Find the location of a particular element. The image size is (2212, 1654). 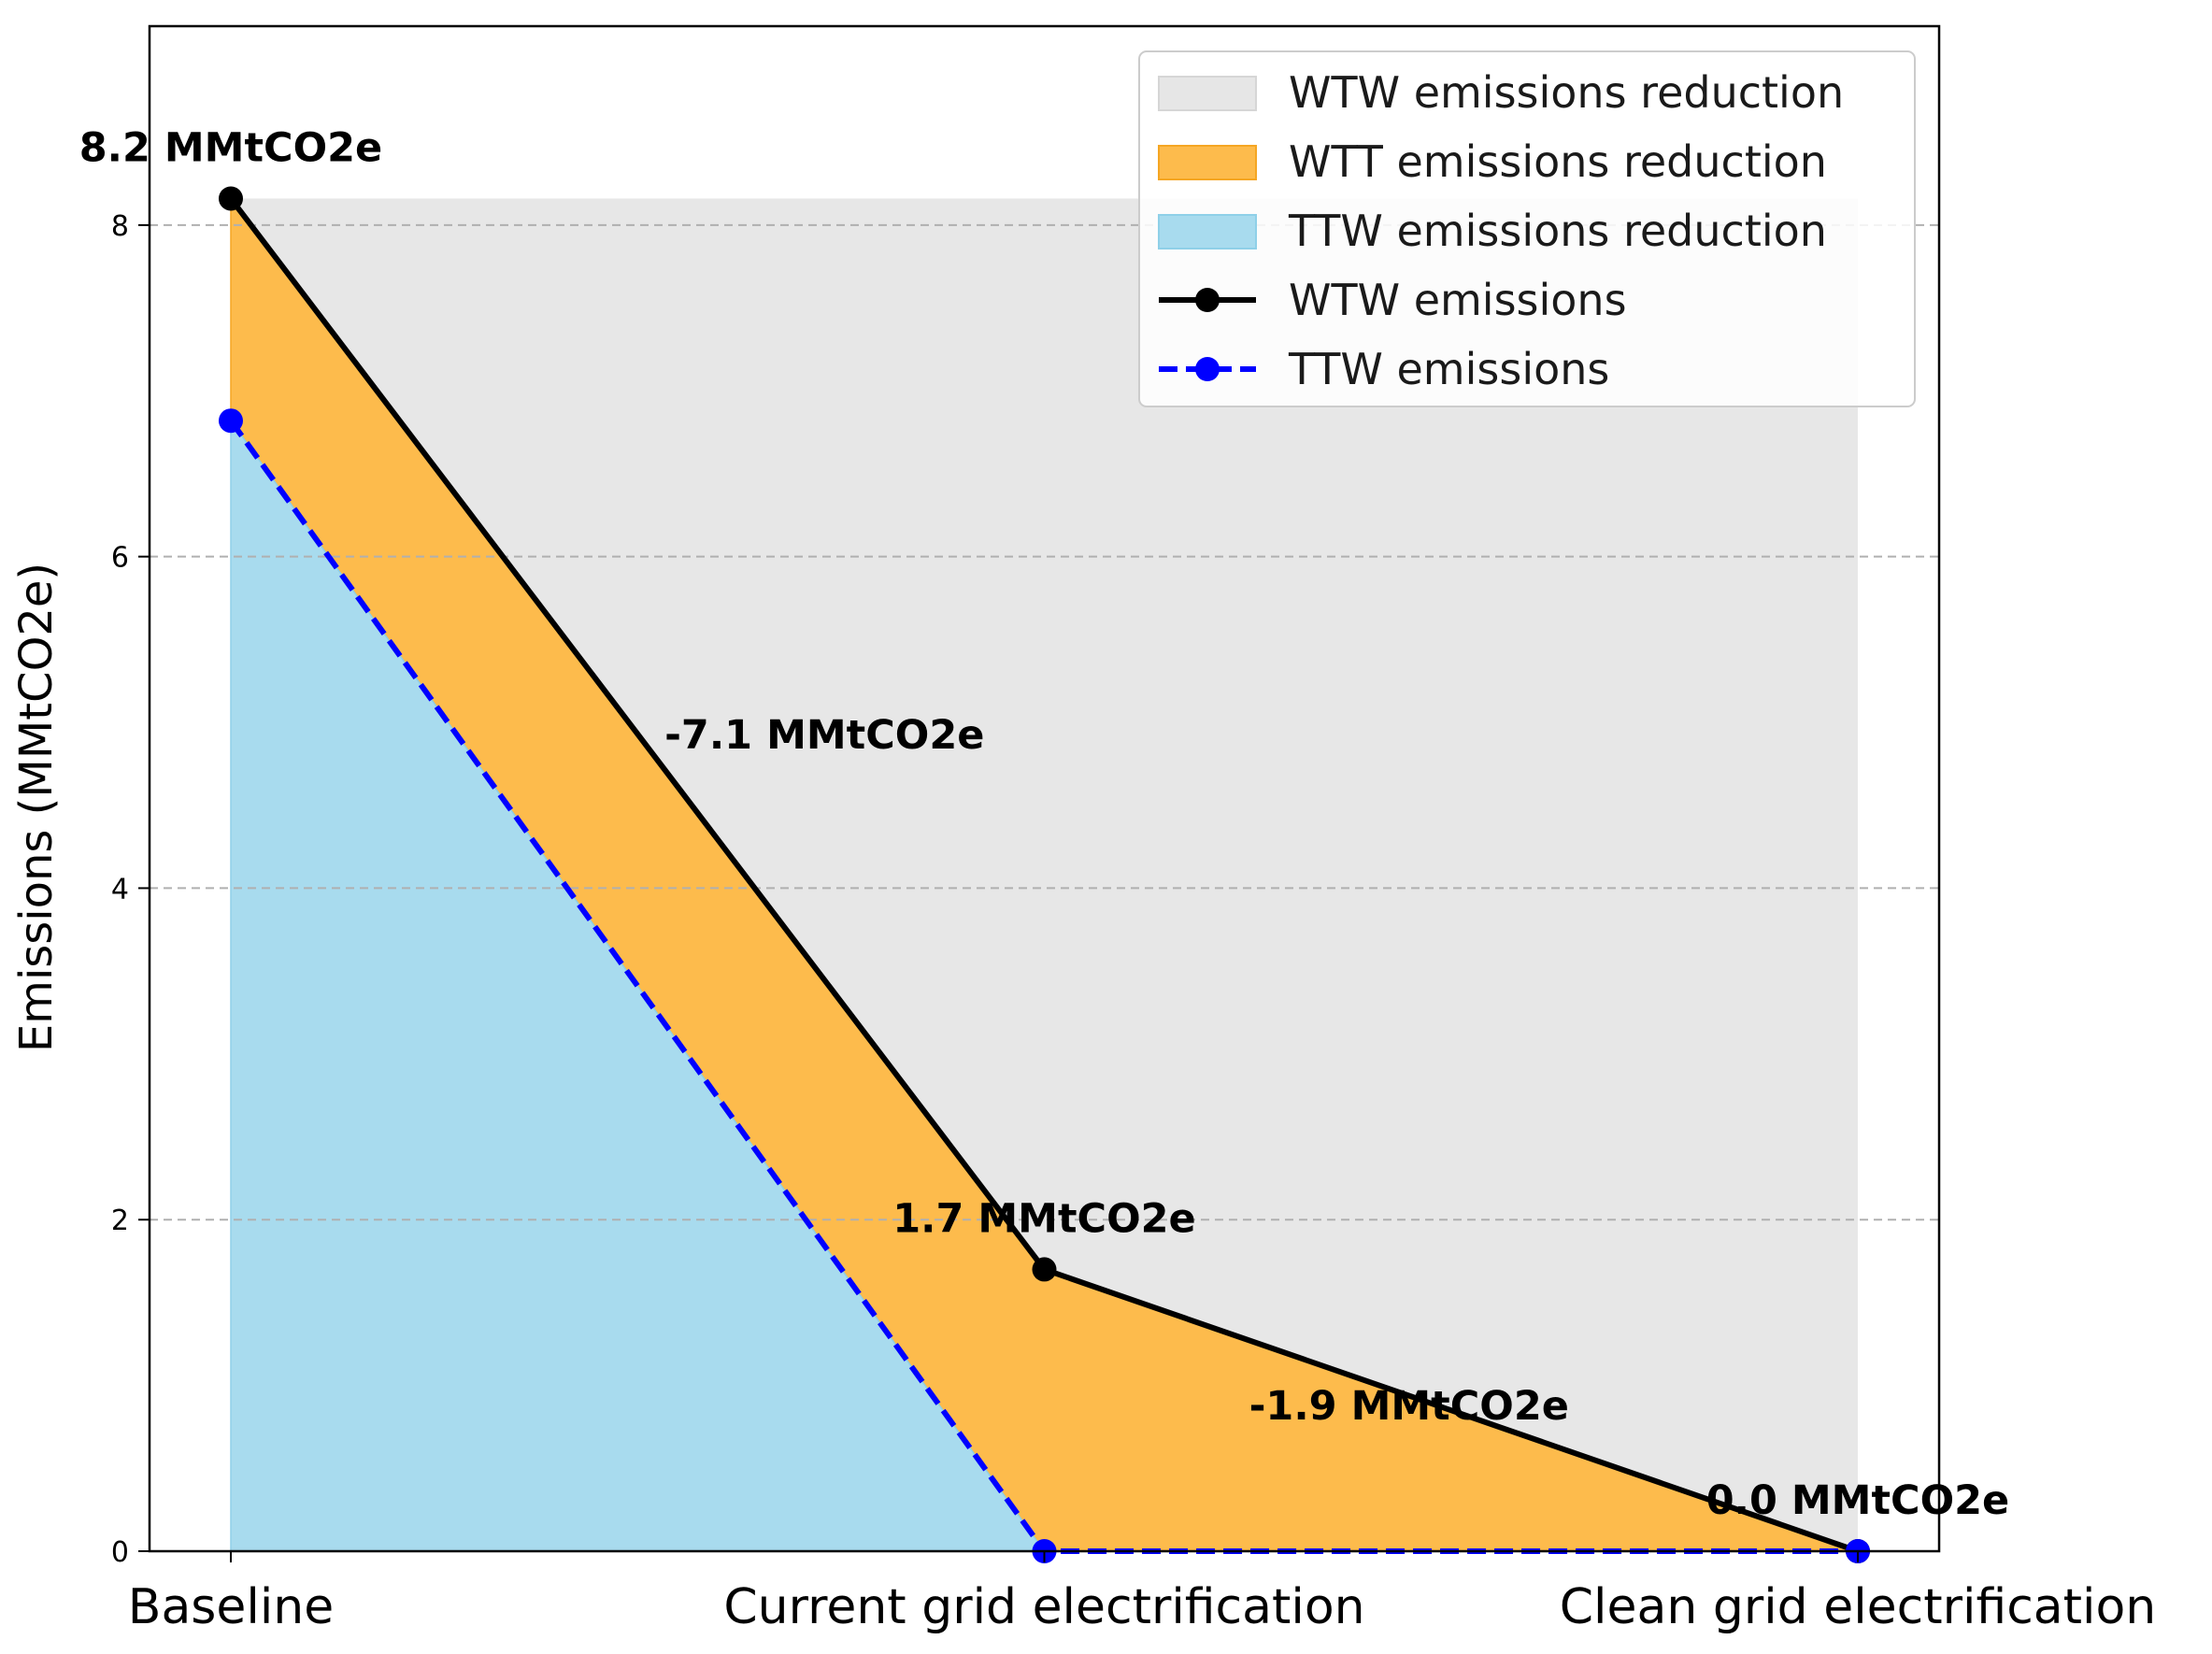

y-tick-label: 2 is located at coordinates (120, 1221).